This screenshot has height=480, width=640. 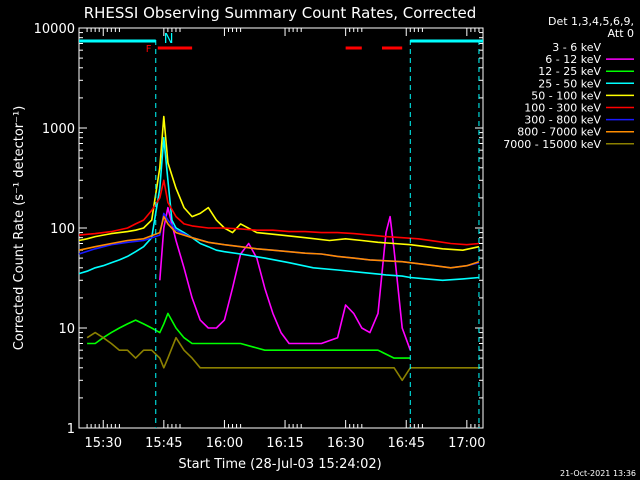 What do you see at coordinates (169, 39) in the screenshot?
I see `attenuator-label: N` at bounding box center [169, 39].